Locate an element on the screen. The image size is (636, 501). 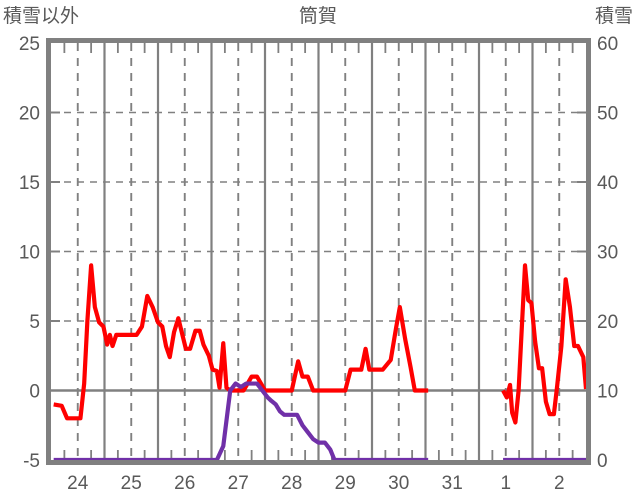
x-axis-tick-label: 25 is located at coordinates (131, 483).